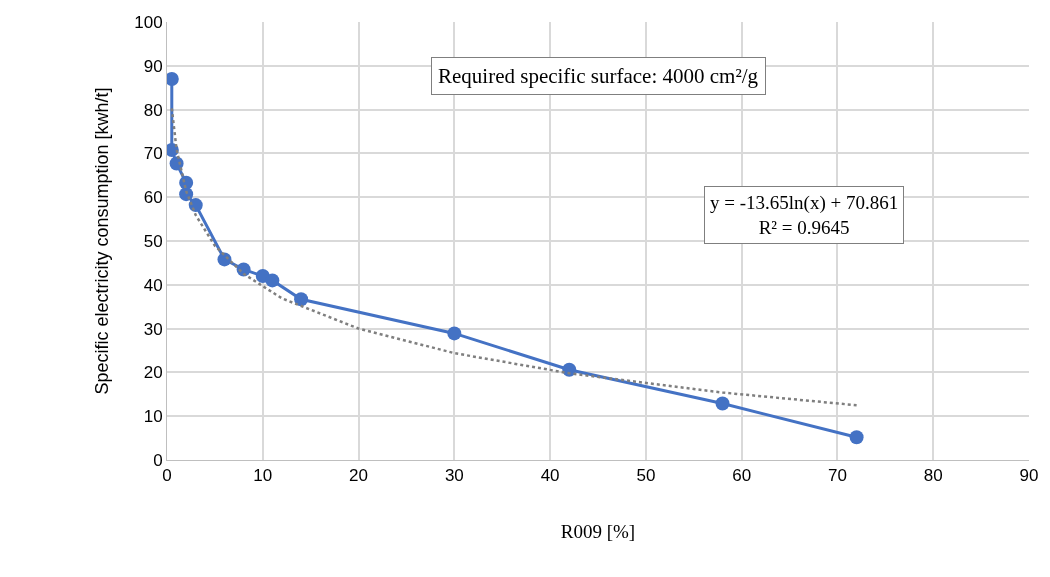 The image size is (1050, 577). What do you see at coordinates (1029, 476) in the screenshot?
I see `x-tick-label: 90` at bounding box center [1029, 476].